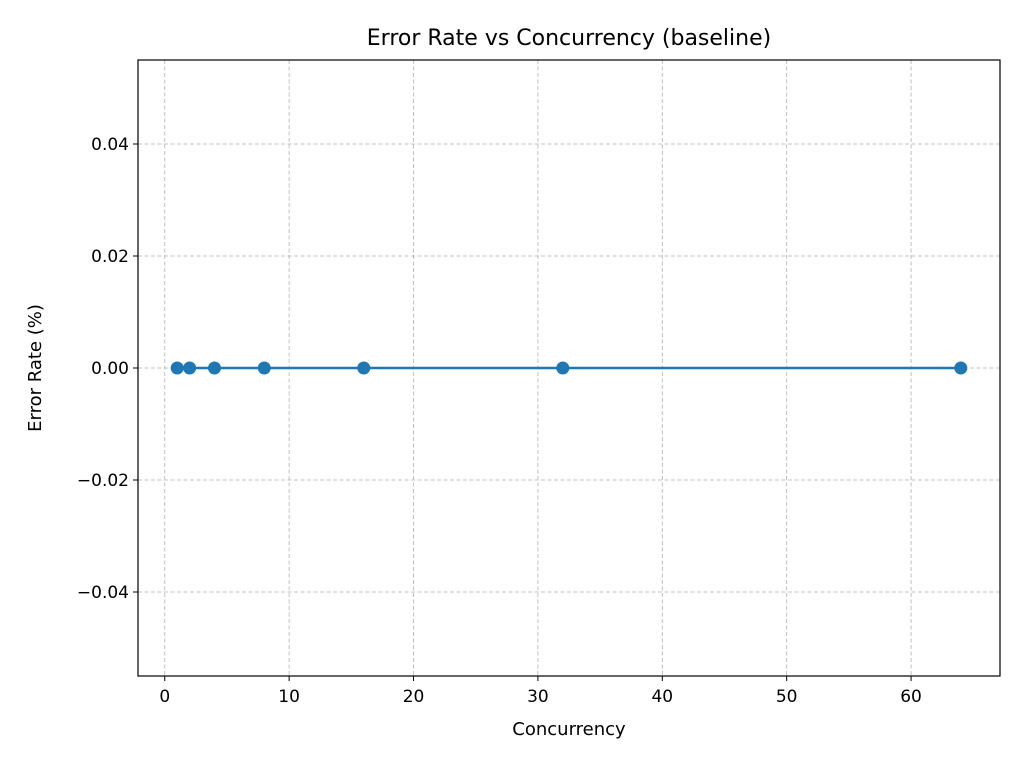  What do you see at coordinates (911, 697) in the screenshot?
I see `x-tick-label: 60` at bounding box center [911, 697].